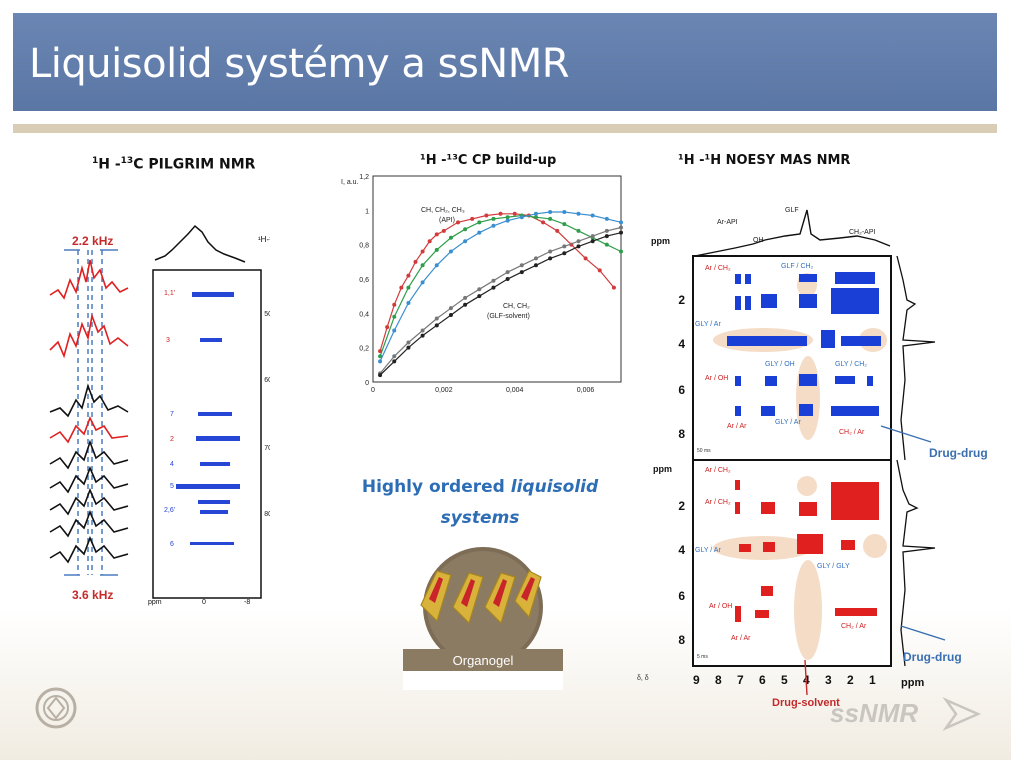 This screenshot has width=1011, height=760. Describe the element at coordinates (169, 510) in the screenshot. I see `peak-label: 2,6'` at that location.